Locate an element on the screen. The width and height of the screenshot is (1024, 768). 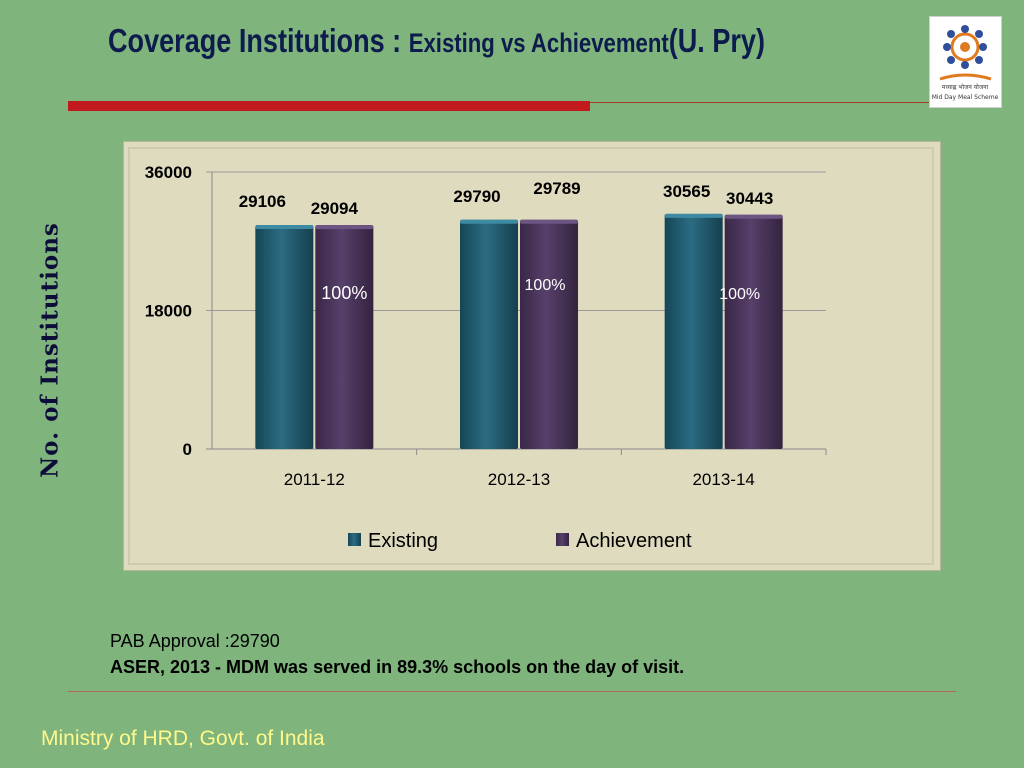
data-label: 29106 is located at coordinates (262, 201).